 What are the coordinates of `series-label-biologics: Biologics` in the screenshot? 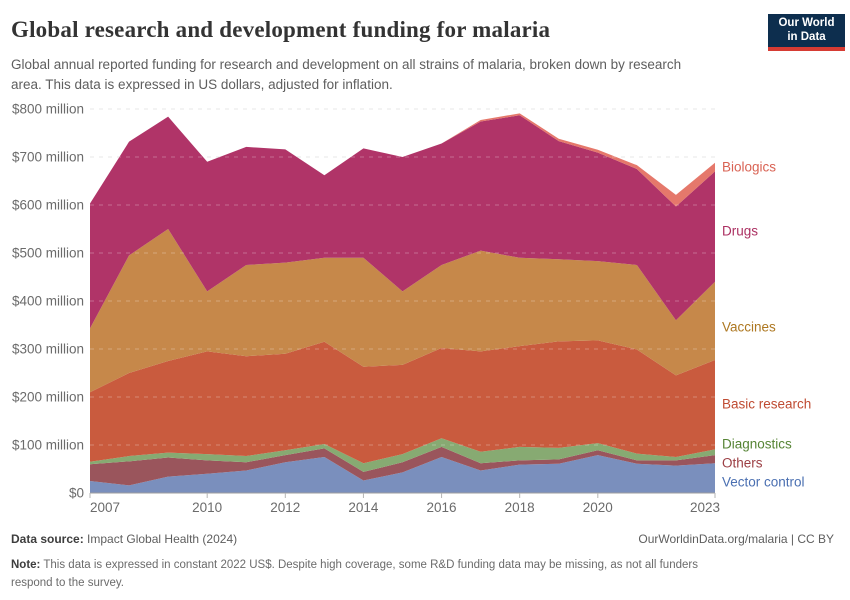 It's located at (749, 167).